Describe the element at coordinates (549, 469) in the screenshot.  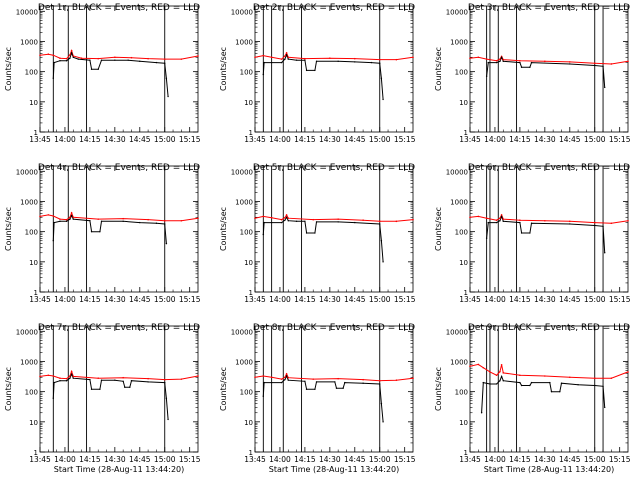
I see `x-axis-label: Start Time (28-Aug-11 13:44:20)` at that location.